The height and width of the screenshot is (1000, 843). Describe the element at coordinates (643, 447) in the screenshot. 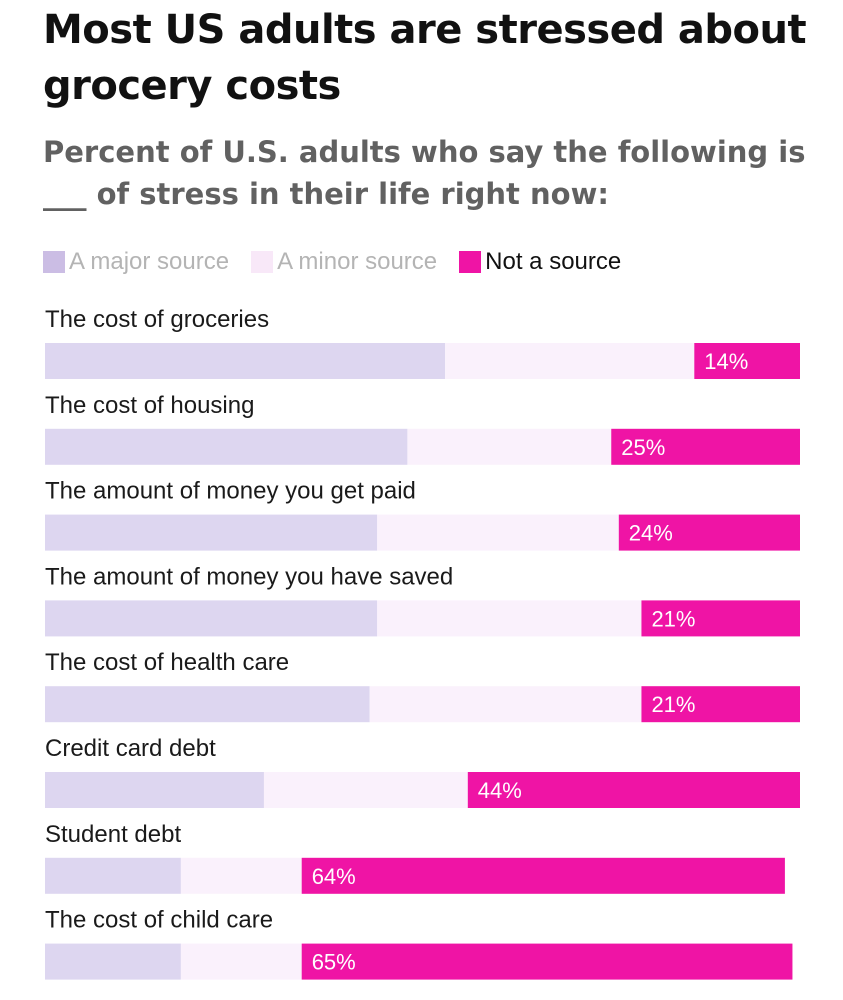

I see `data-label: 25%` at that location.